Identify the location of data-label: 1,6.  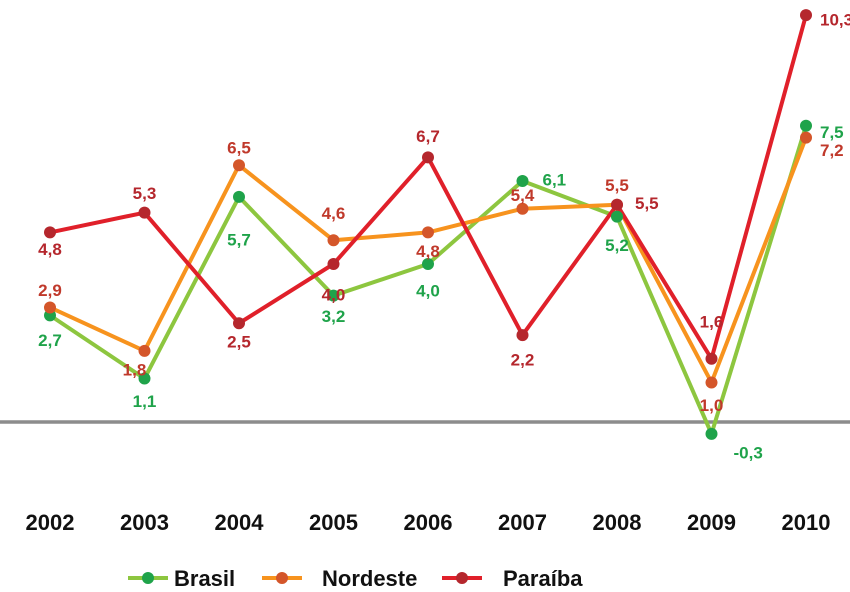
(712, 321).